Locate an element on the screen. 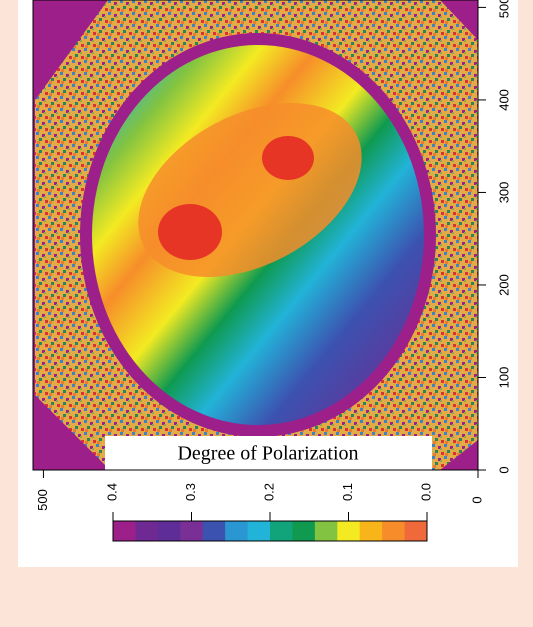 The height and width of the screenshot is (627, 533). y-tick-label: 300 is located at coordinates (503, 193).